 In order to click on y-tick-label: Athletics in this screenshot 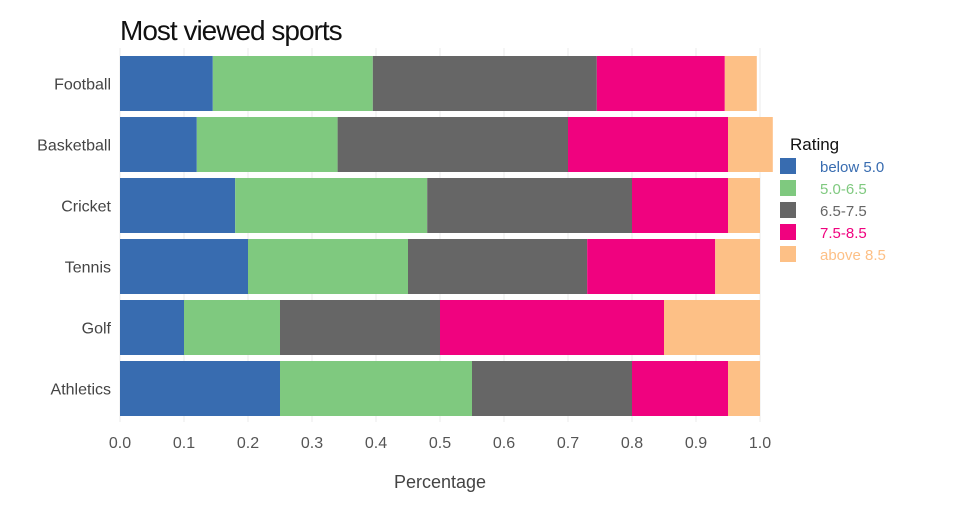, I will do `click(81, 390)`.